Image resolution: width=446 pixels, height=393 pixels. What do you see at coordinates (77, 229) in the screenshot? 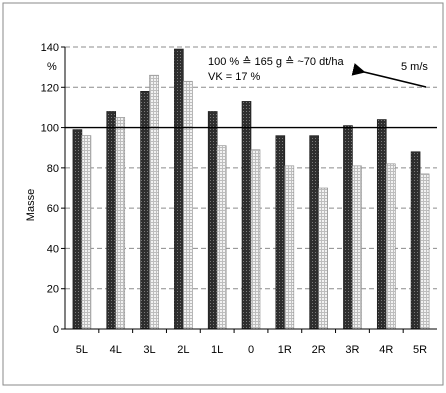
I see `bar-5L-series1` at bounding box center [77, 229].